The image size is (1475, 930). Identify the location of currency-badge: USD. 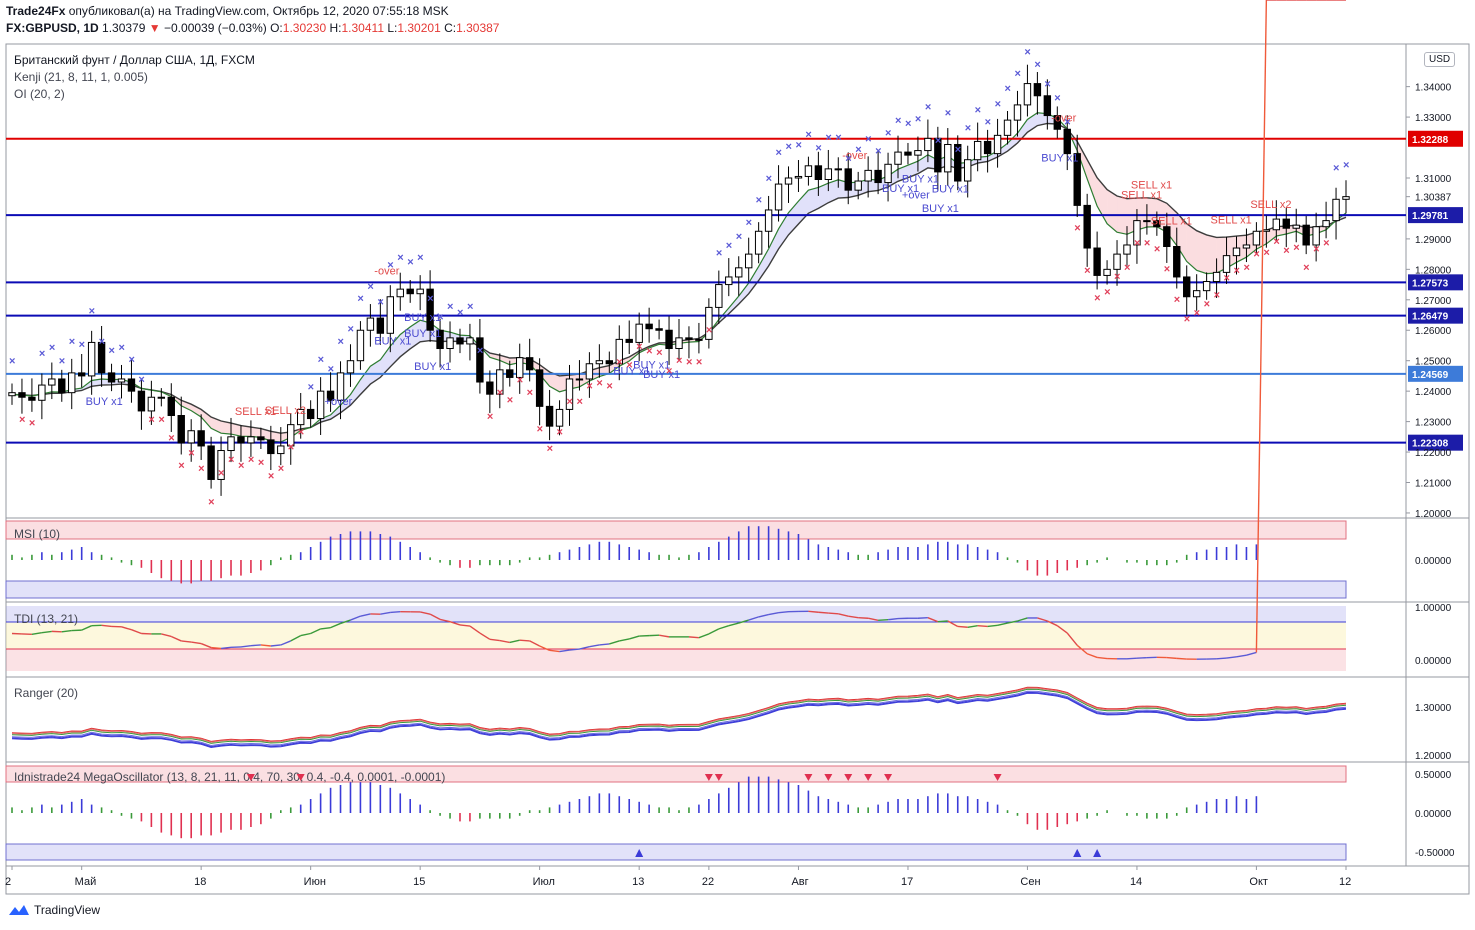
(1440, 59).